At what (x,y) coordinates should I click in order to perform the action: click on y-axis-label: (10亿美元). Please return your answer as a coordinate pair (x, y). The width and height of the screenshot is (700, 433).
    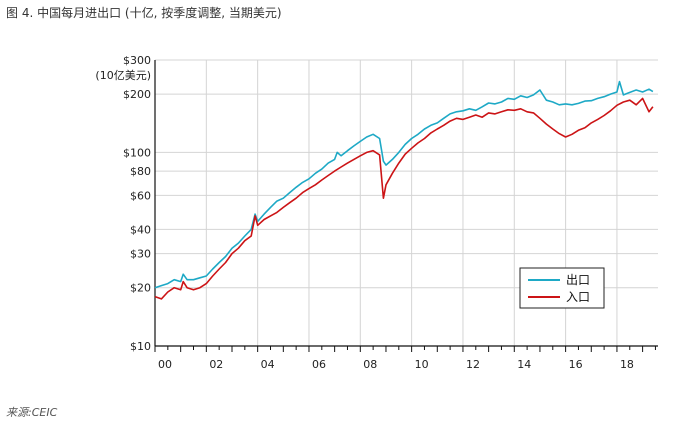
    Looking at the image, I should click on (123, 75).